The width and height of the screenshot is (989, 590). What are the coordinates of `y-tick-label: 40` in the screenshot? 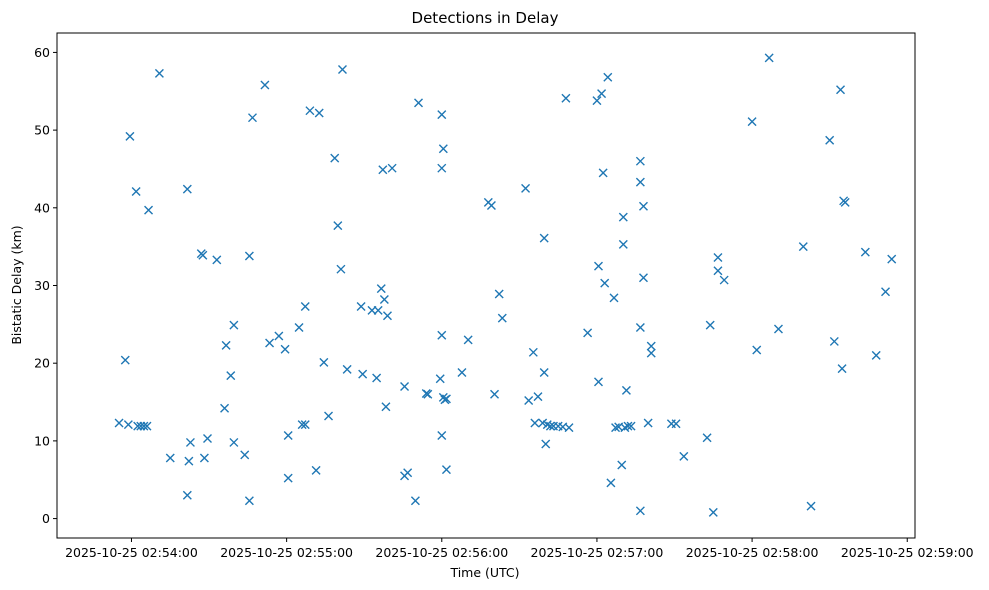 It's located at (42, 207).